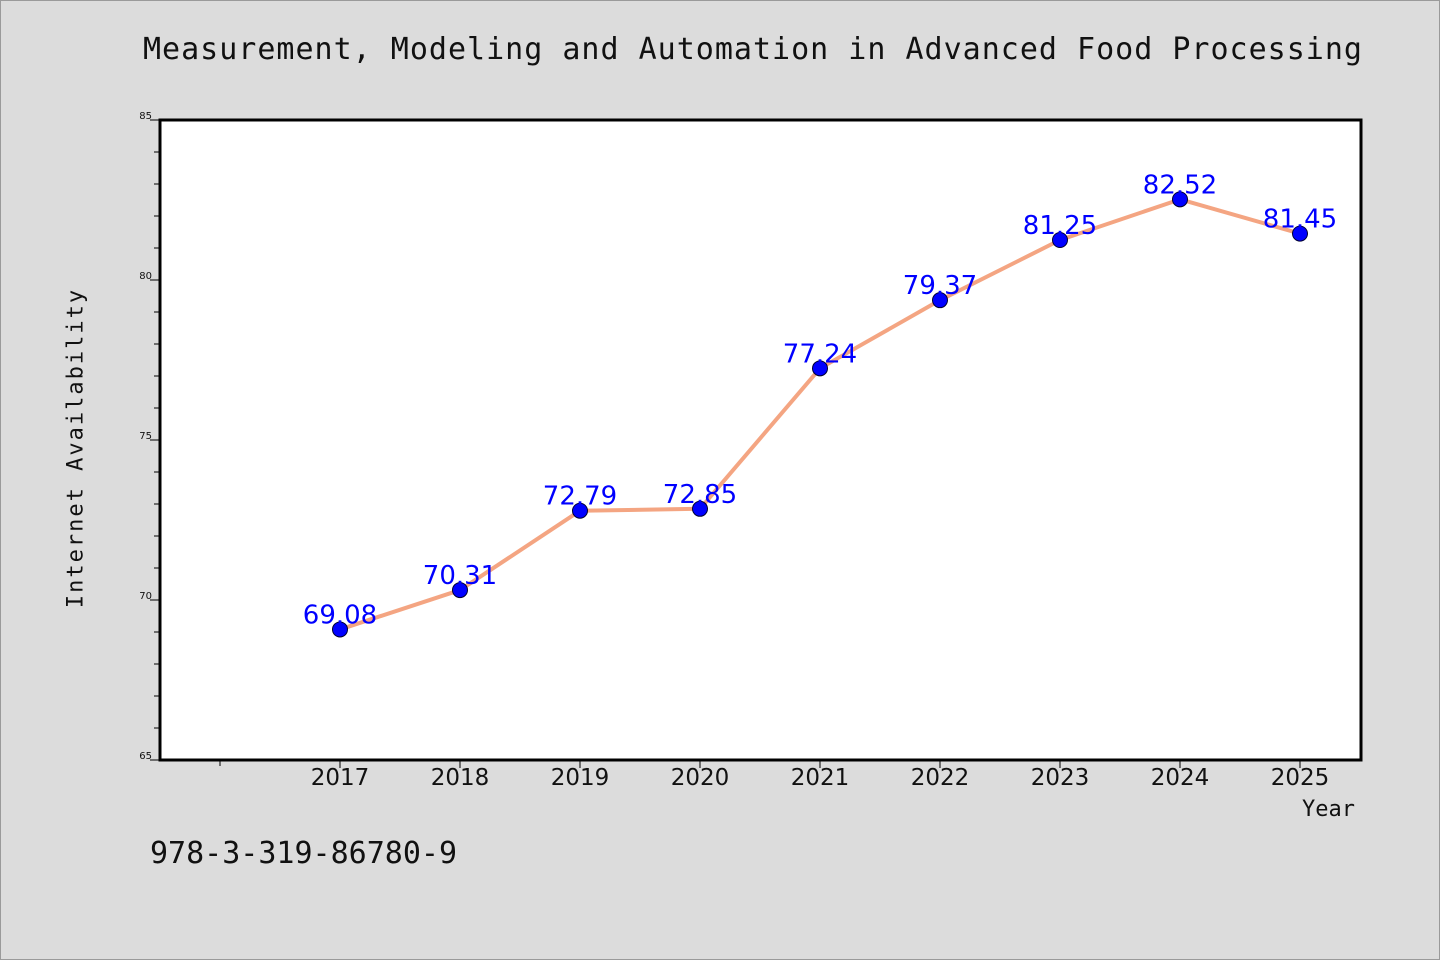 This screenshot has height=960, width=1440. Describe the element at coordinates (820, 778) in the screenshot. I see `x-tick-label: 2021` at that location.